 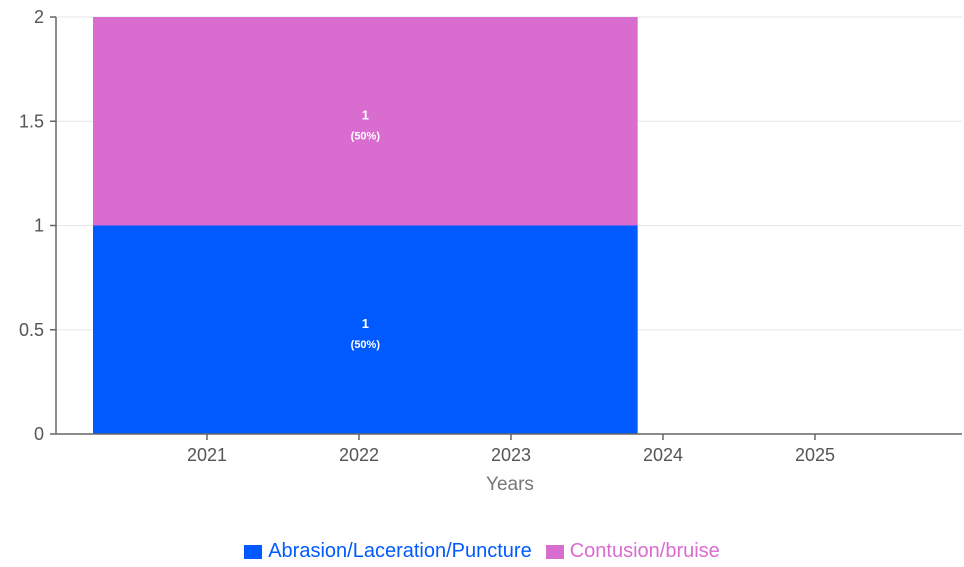 What do you see at coordinates (510, 484) in the screenshot?
I see `x-axis-title: Years` at bounding box center [510, 484].